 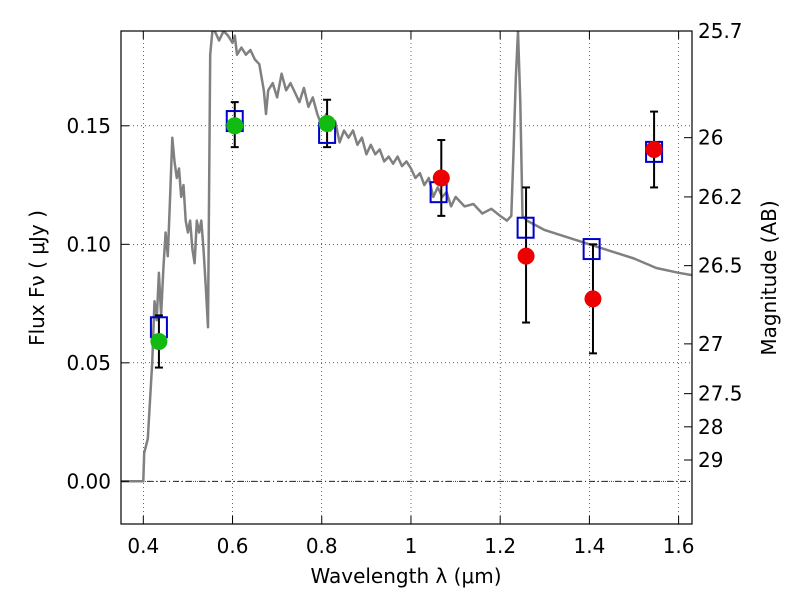 What do you see at coordinates (88, 244) in the screenshot?
I see `y-tick-label: 0.10` at bounding box center [88, 244].